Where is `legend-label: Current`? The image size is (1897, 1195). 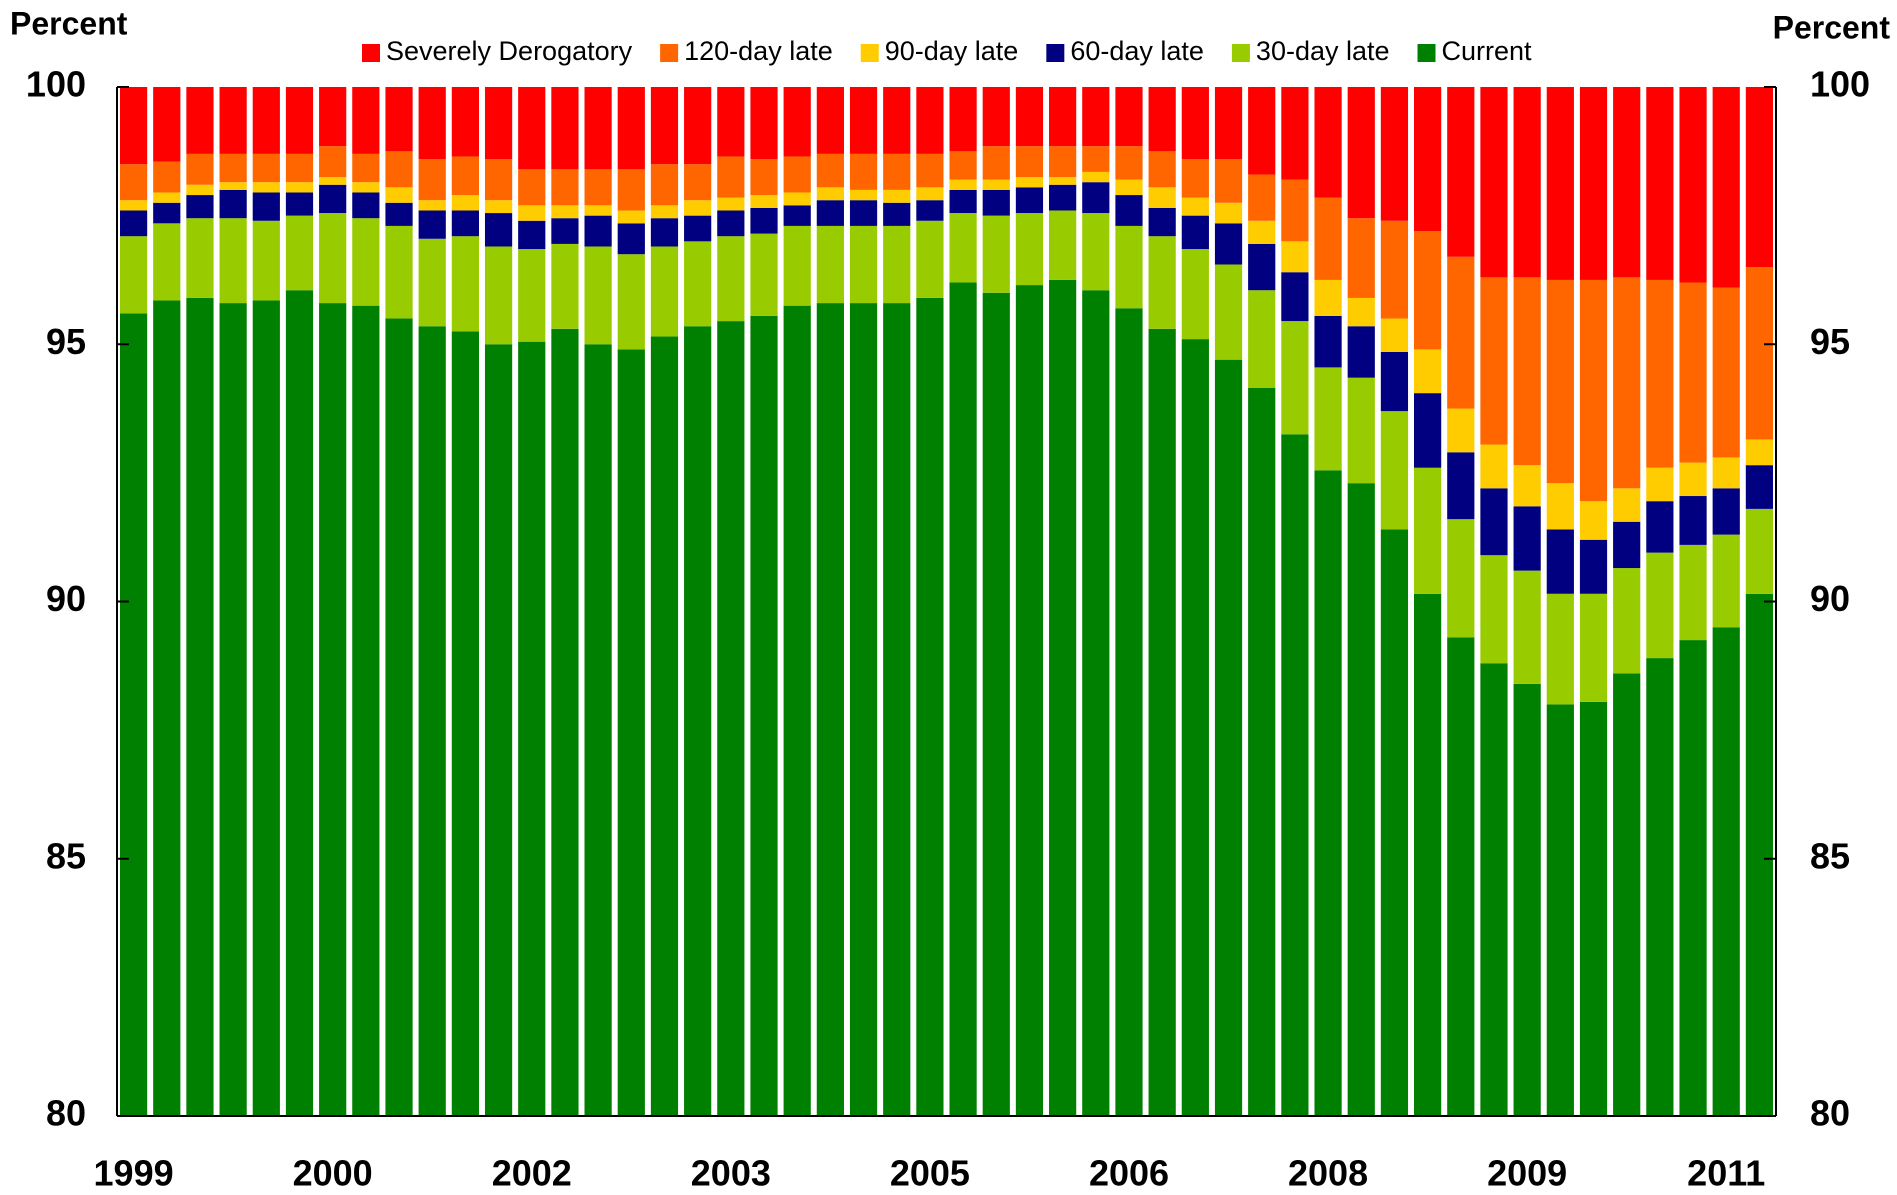 legend-label: Current is located at coordinates (1487, 51).